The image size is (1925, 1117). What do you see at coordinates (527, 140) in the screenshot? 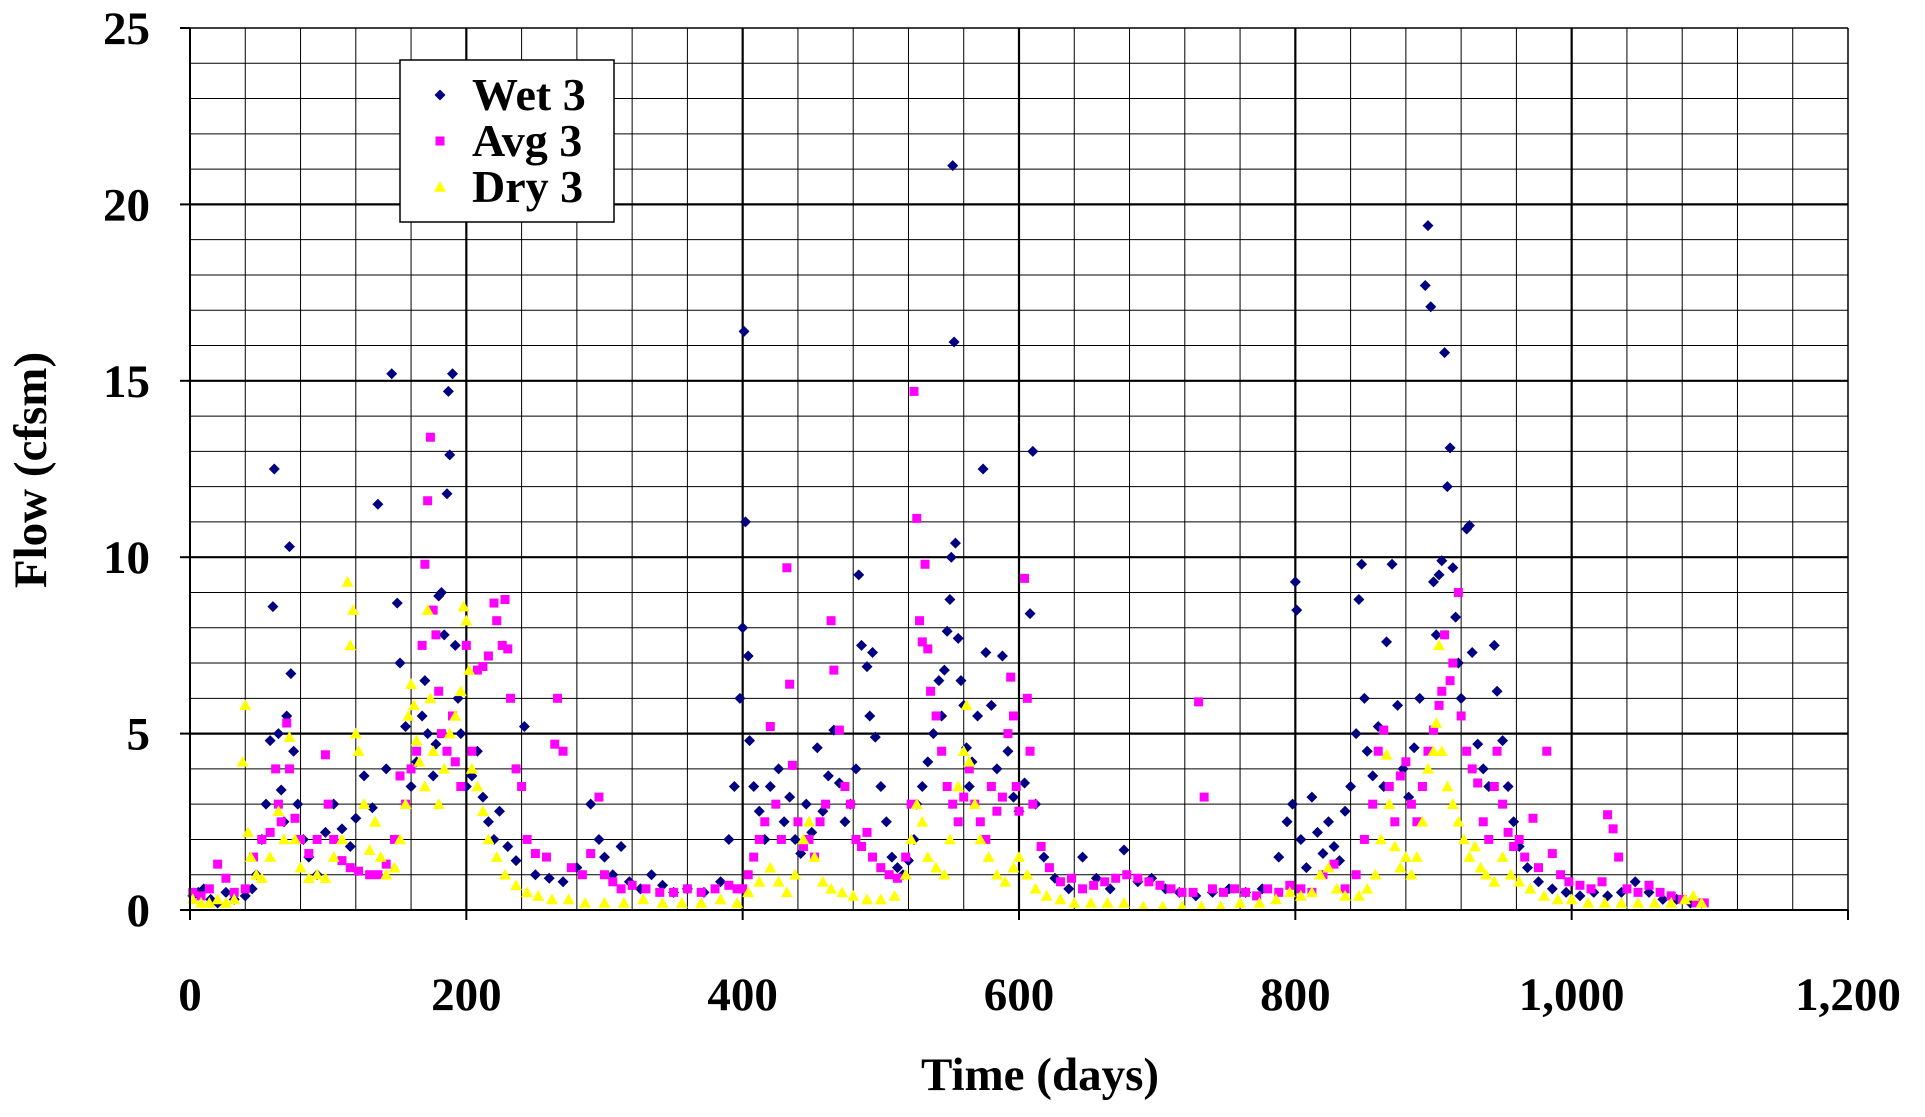
I see `legend-label: Avg 3` at bounding box center [527, 140].